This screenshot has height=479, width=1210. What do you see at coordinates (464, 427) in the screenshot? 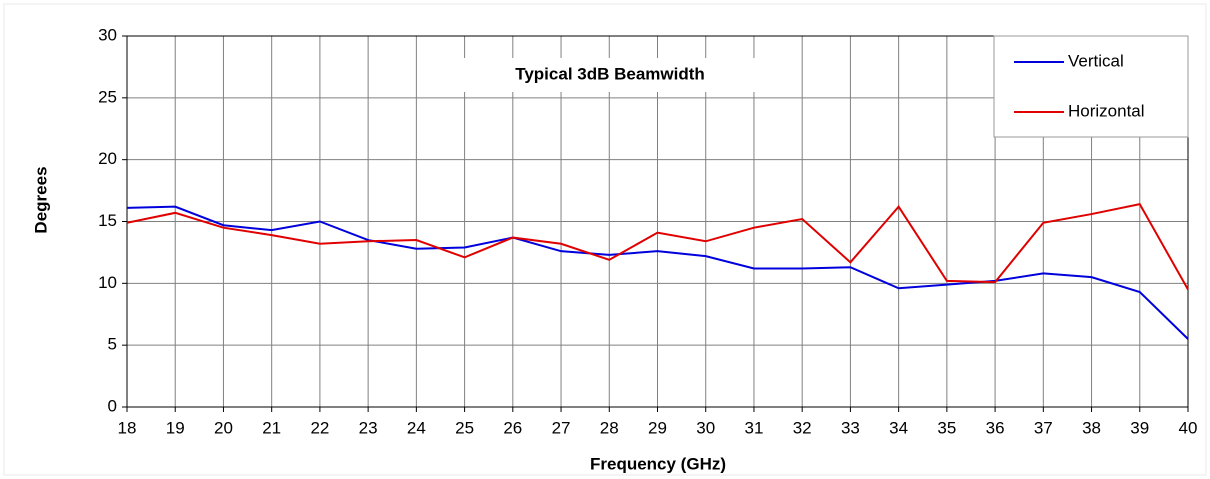
I see `x-tick-label: 25` at bounding box center [464, 427].